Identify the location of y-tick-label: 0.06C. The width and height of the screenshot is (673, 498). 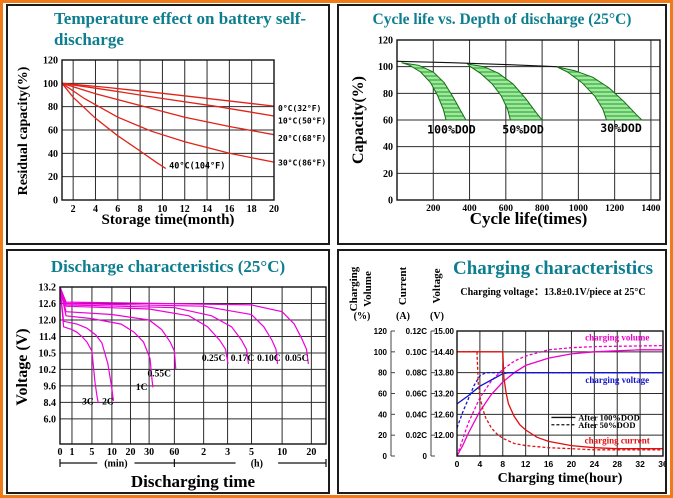
(417, 394).